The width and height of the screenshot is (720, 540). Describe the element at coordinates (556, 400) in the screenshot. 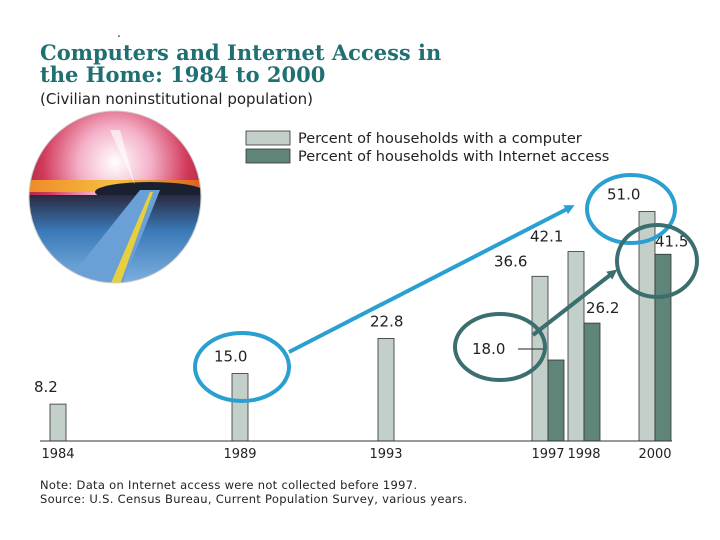

I see `bar-internet-1997` at that location.